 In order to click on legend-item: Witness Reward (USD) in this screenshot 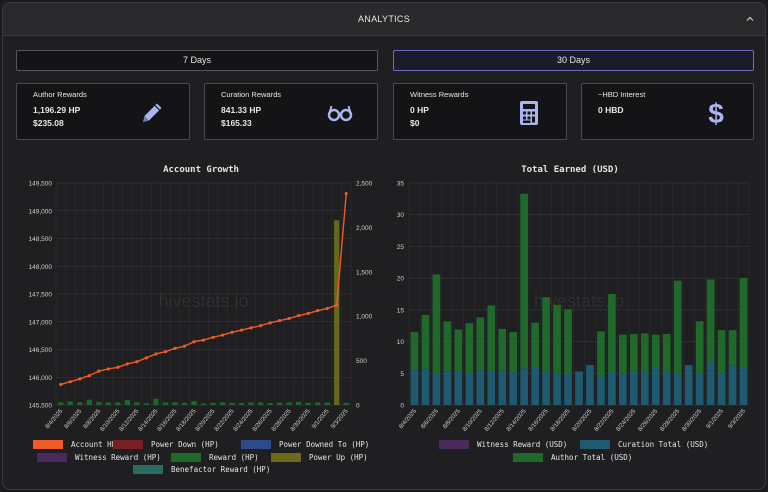, I will do `click(503, 444)`.